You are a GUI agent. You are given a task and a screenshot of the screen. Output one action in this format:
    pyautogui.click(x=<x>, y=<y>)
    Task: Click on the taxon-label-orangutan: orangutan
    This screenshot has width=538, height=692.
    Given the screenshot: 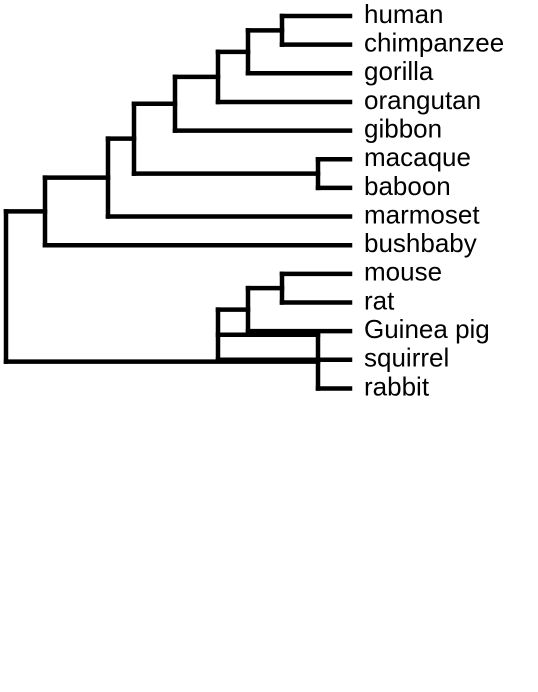 What is the action you would take?
    pyautogui.click(x=422, y=100)
    